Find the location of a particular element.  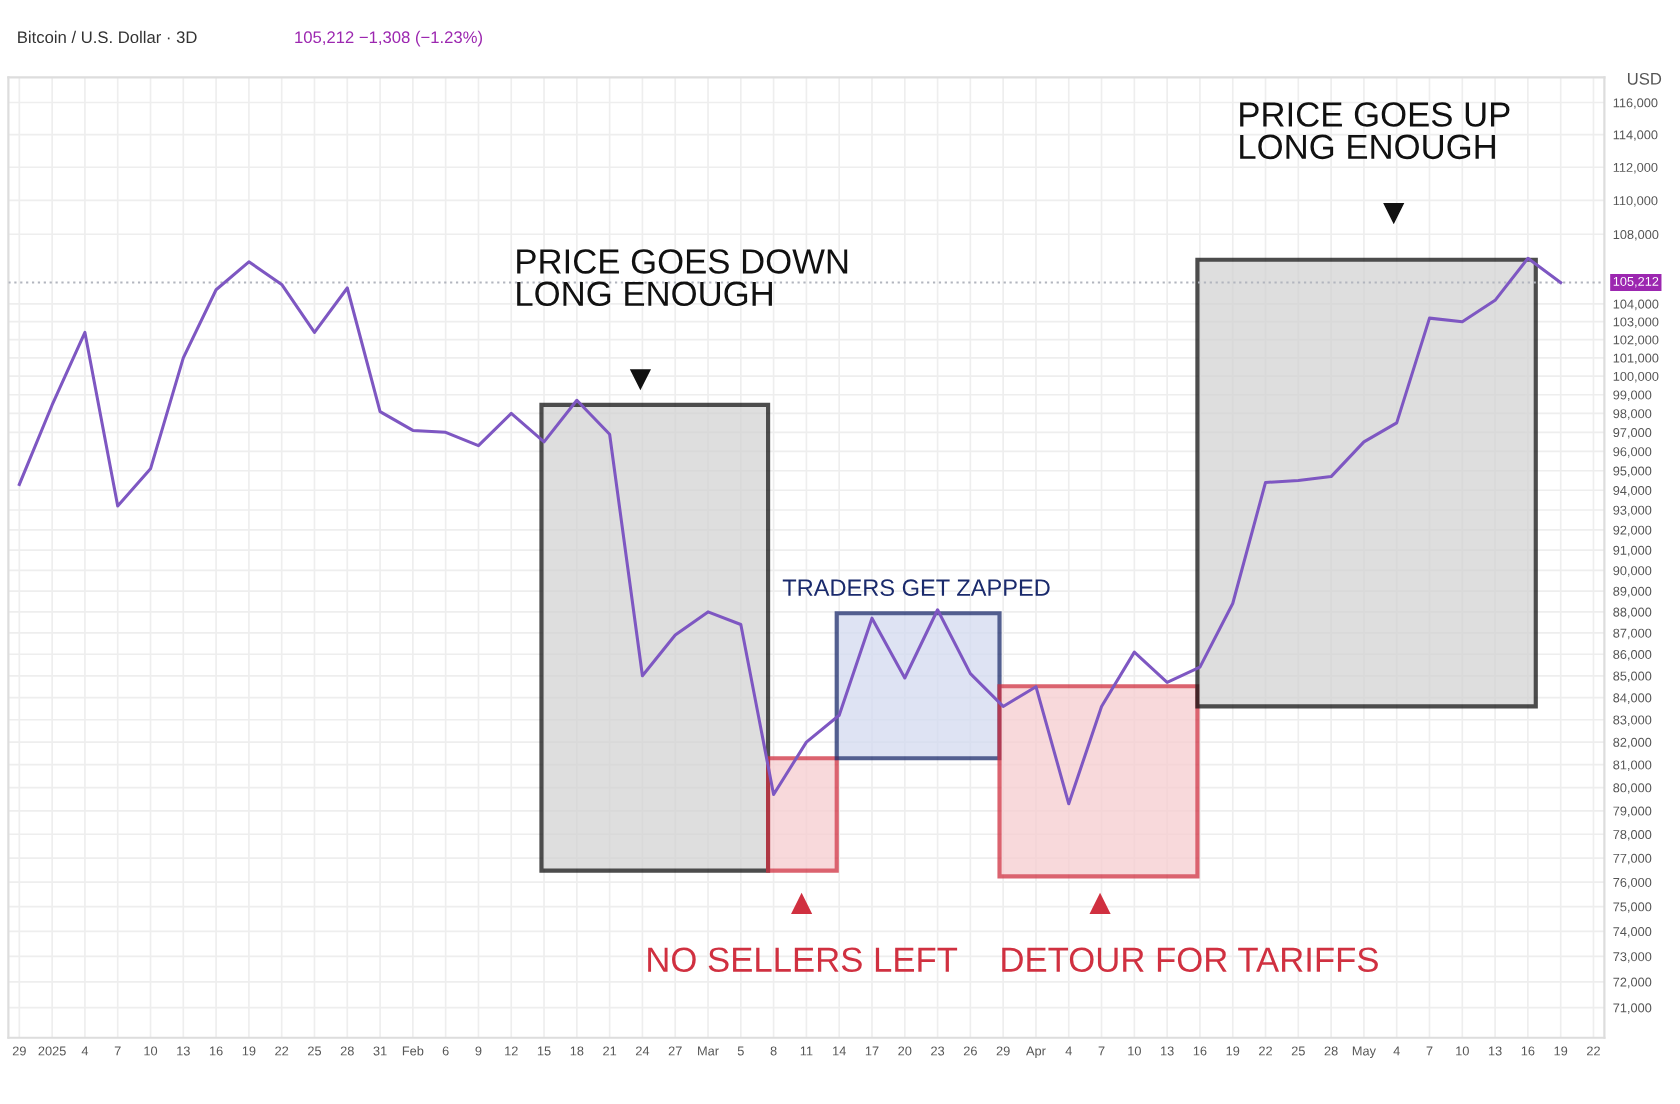

chart-title: Bitcoin / U.S. Dollar · 3D is located at coordinates (107, 37).